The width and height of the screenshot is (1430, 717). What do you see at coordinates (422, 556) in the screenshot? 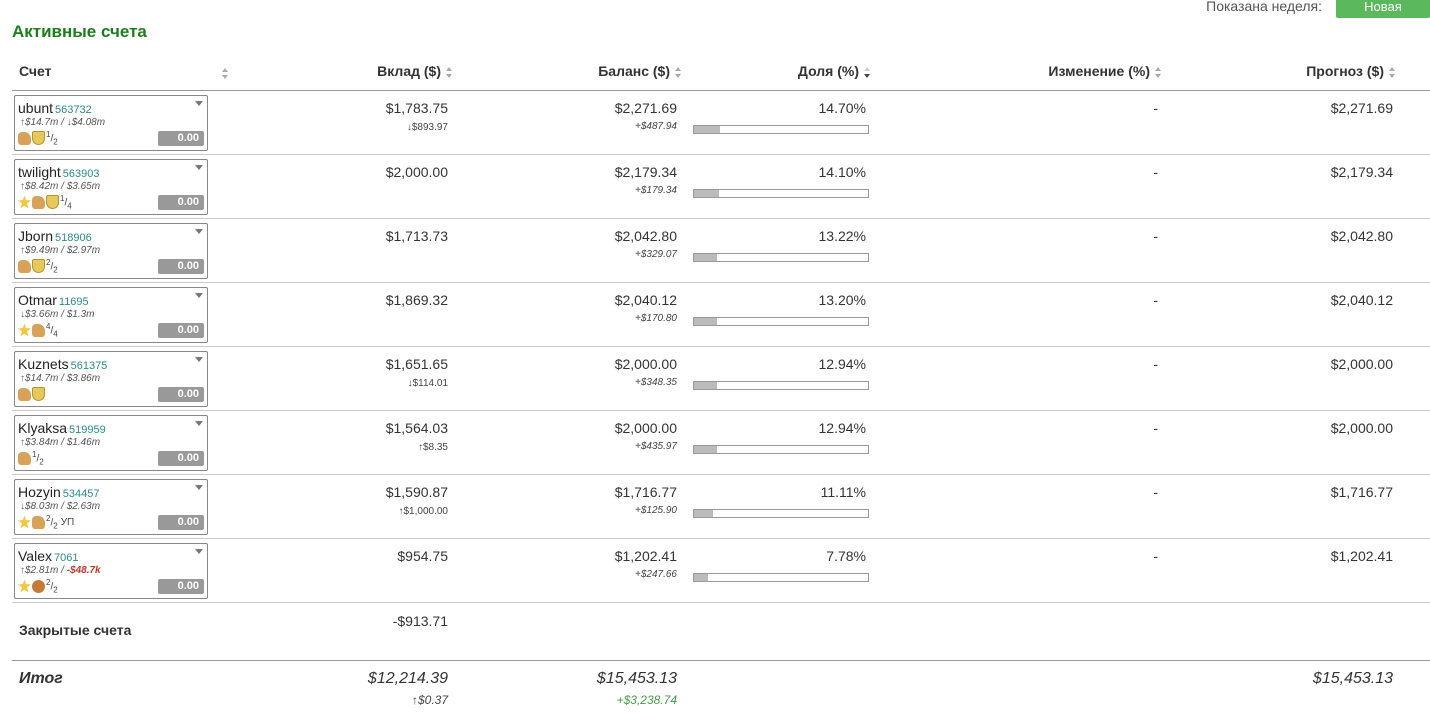
I see `deposit-value: $954.75` at bounding box center [422, 556].